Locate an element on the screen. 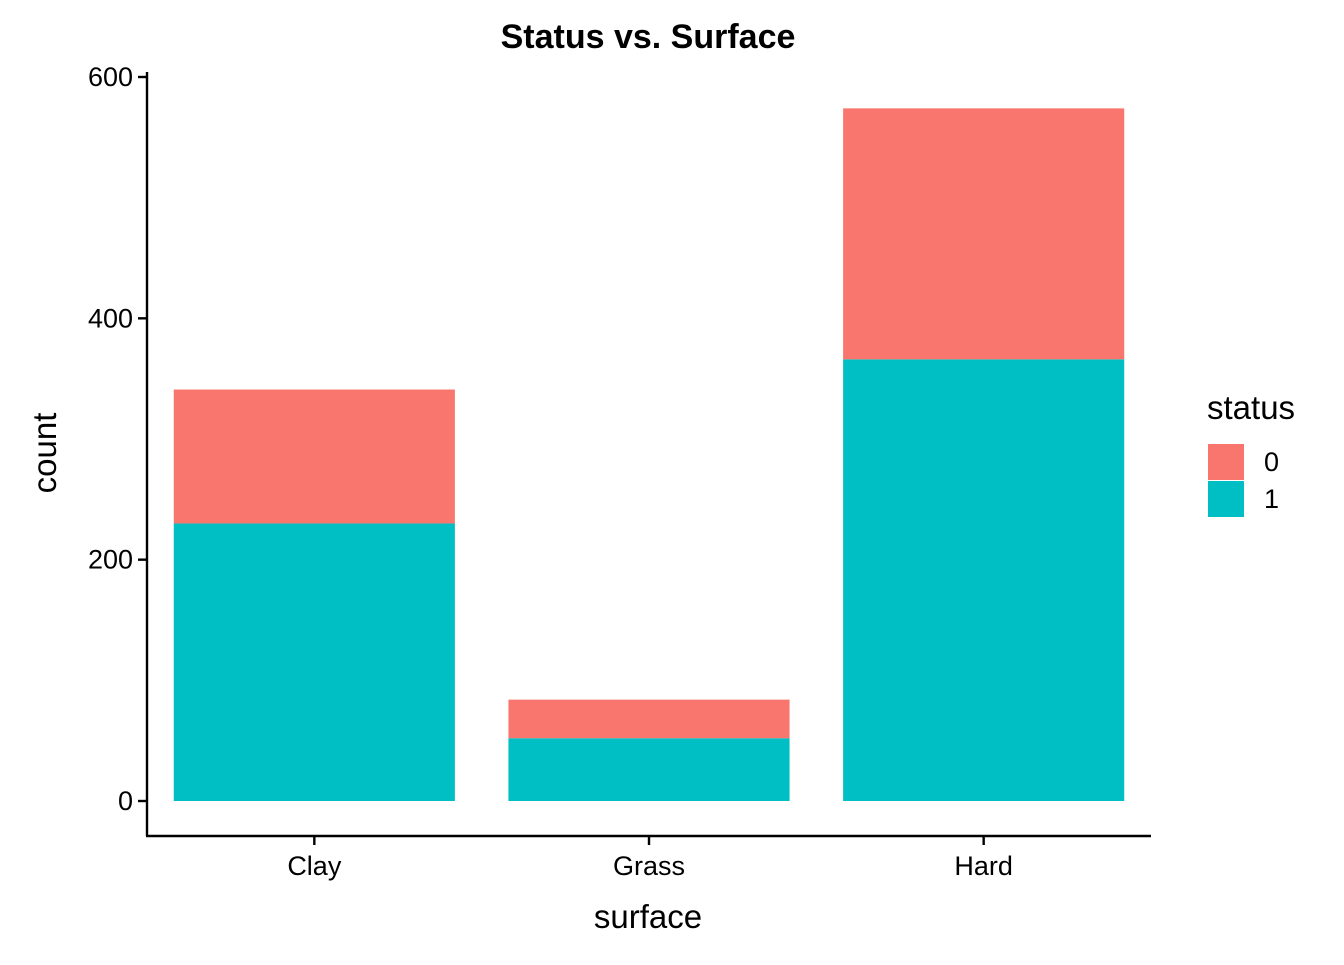 The image size is (1344, 965). y-tick-label-600: 600 is located at coordinates (110, 77).